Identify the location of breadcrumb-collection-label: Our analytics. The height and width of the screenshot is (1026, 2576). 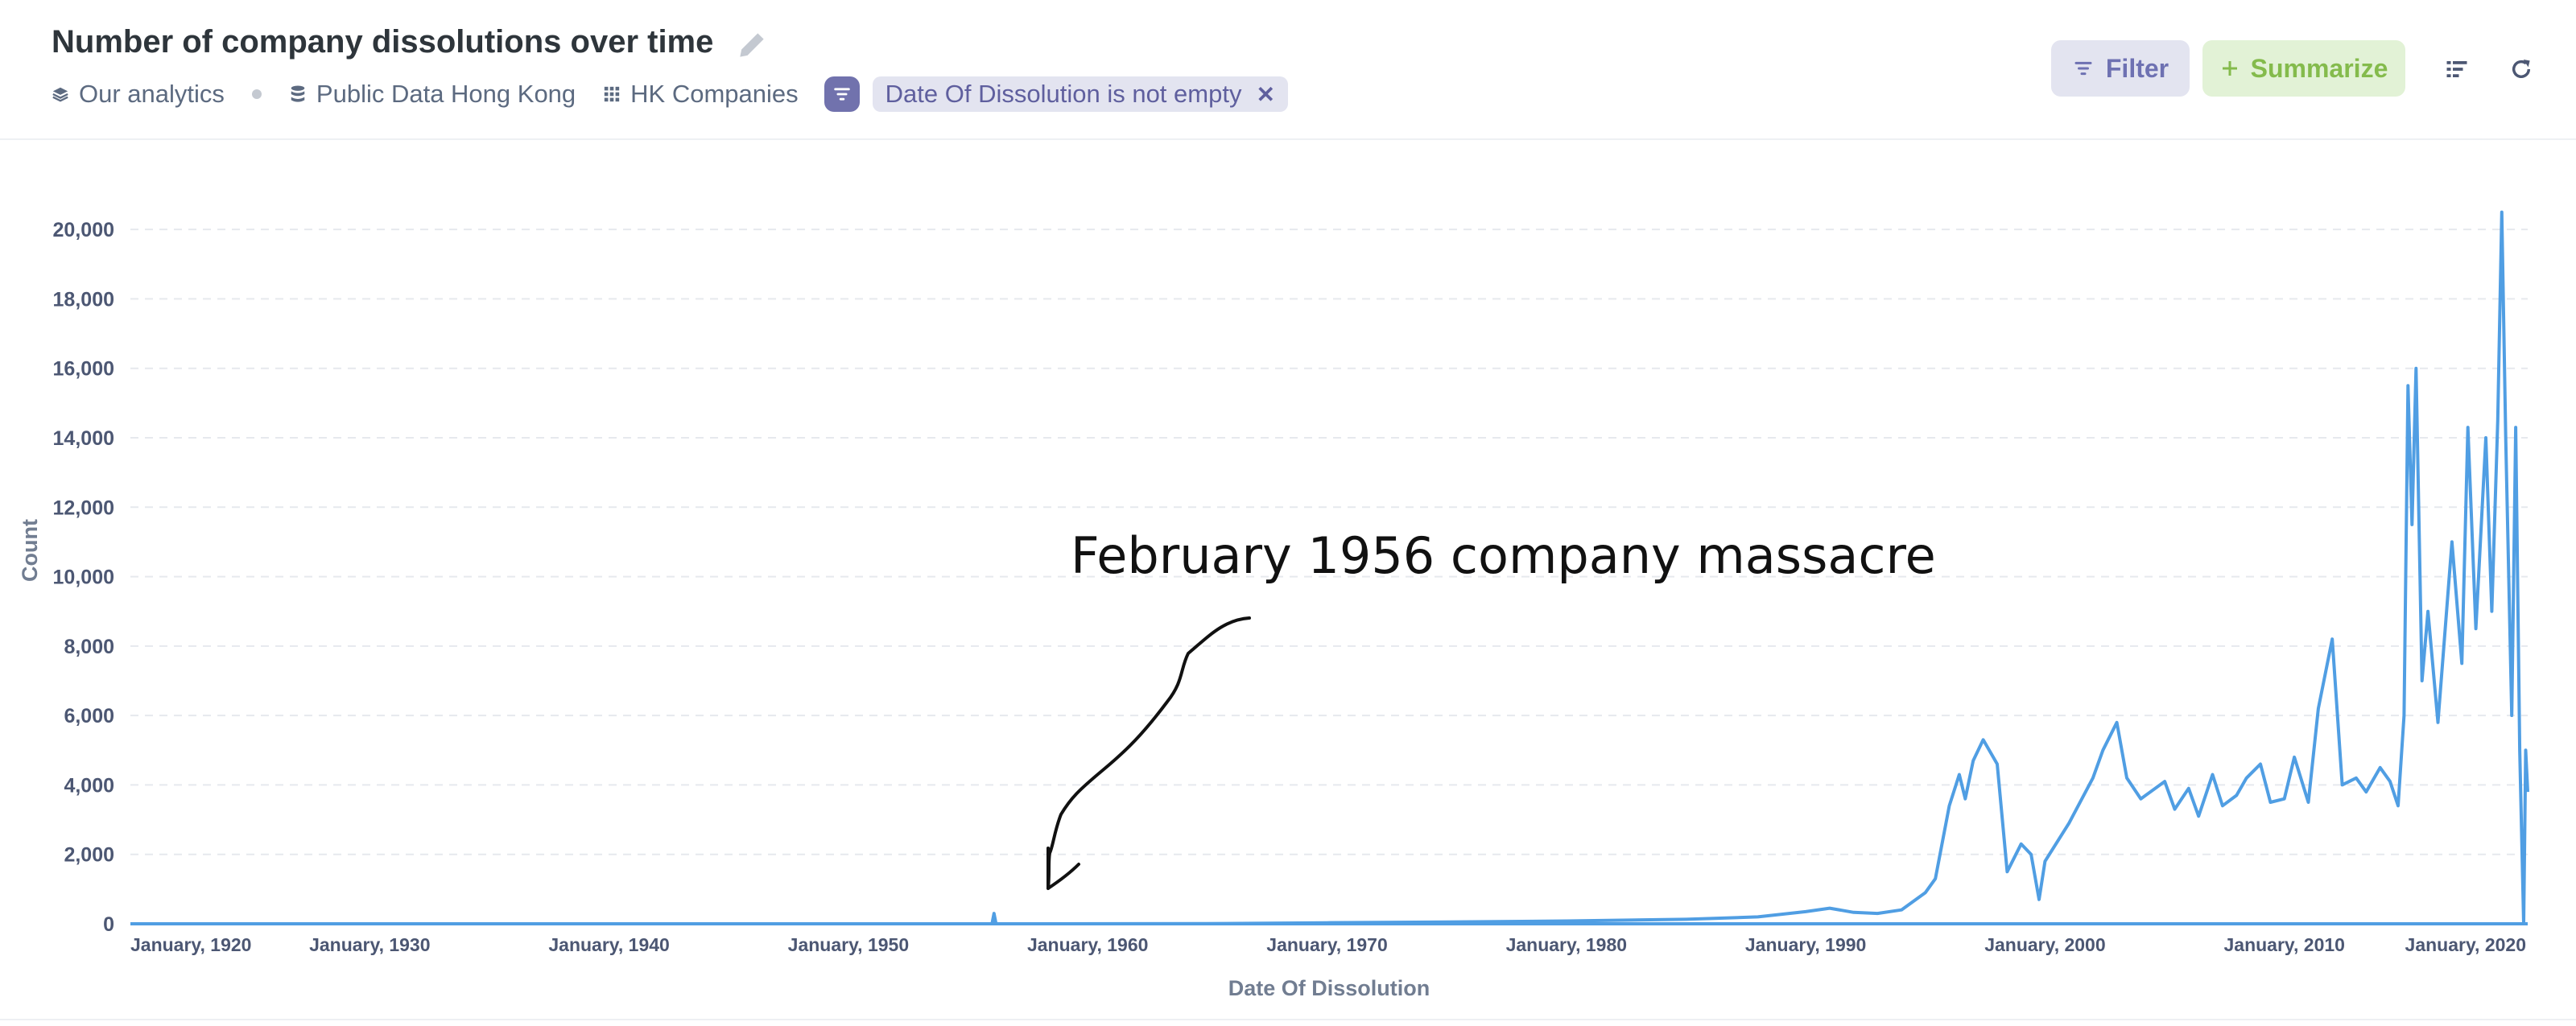
(152, 94).